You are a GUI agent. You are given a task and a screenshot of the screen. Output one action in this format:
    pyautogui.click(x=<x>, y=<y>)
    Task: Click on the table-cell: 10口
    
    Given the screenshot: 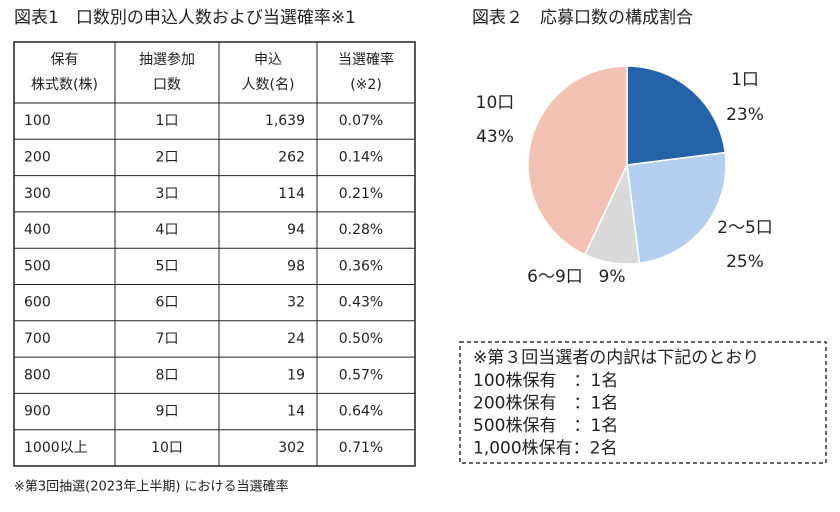 What is the action you would take?
    pyautogui.click(x=167, y=448)
    